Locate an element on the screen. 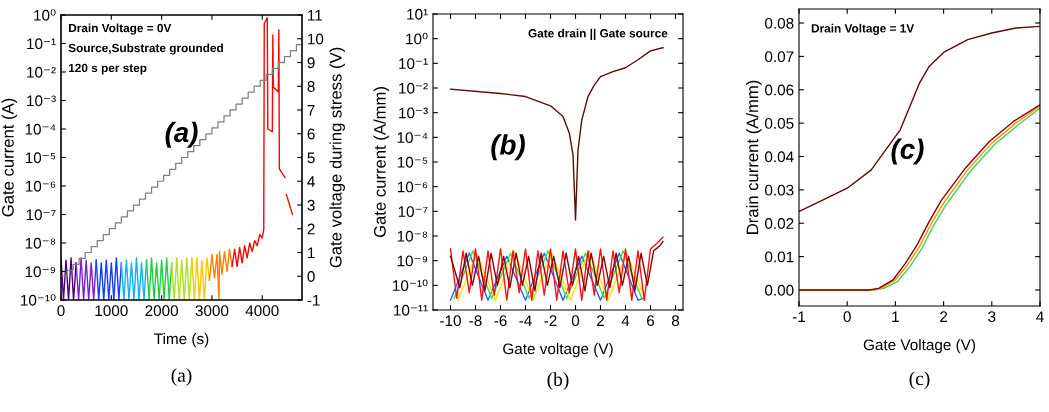  x-tick-label: 1000 is located at coordinates (111, 311).